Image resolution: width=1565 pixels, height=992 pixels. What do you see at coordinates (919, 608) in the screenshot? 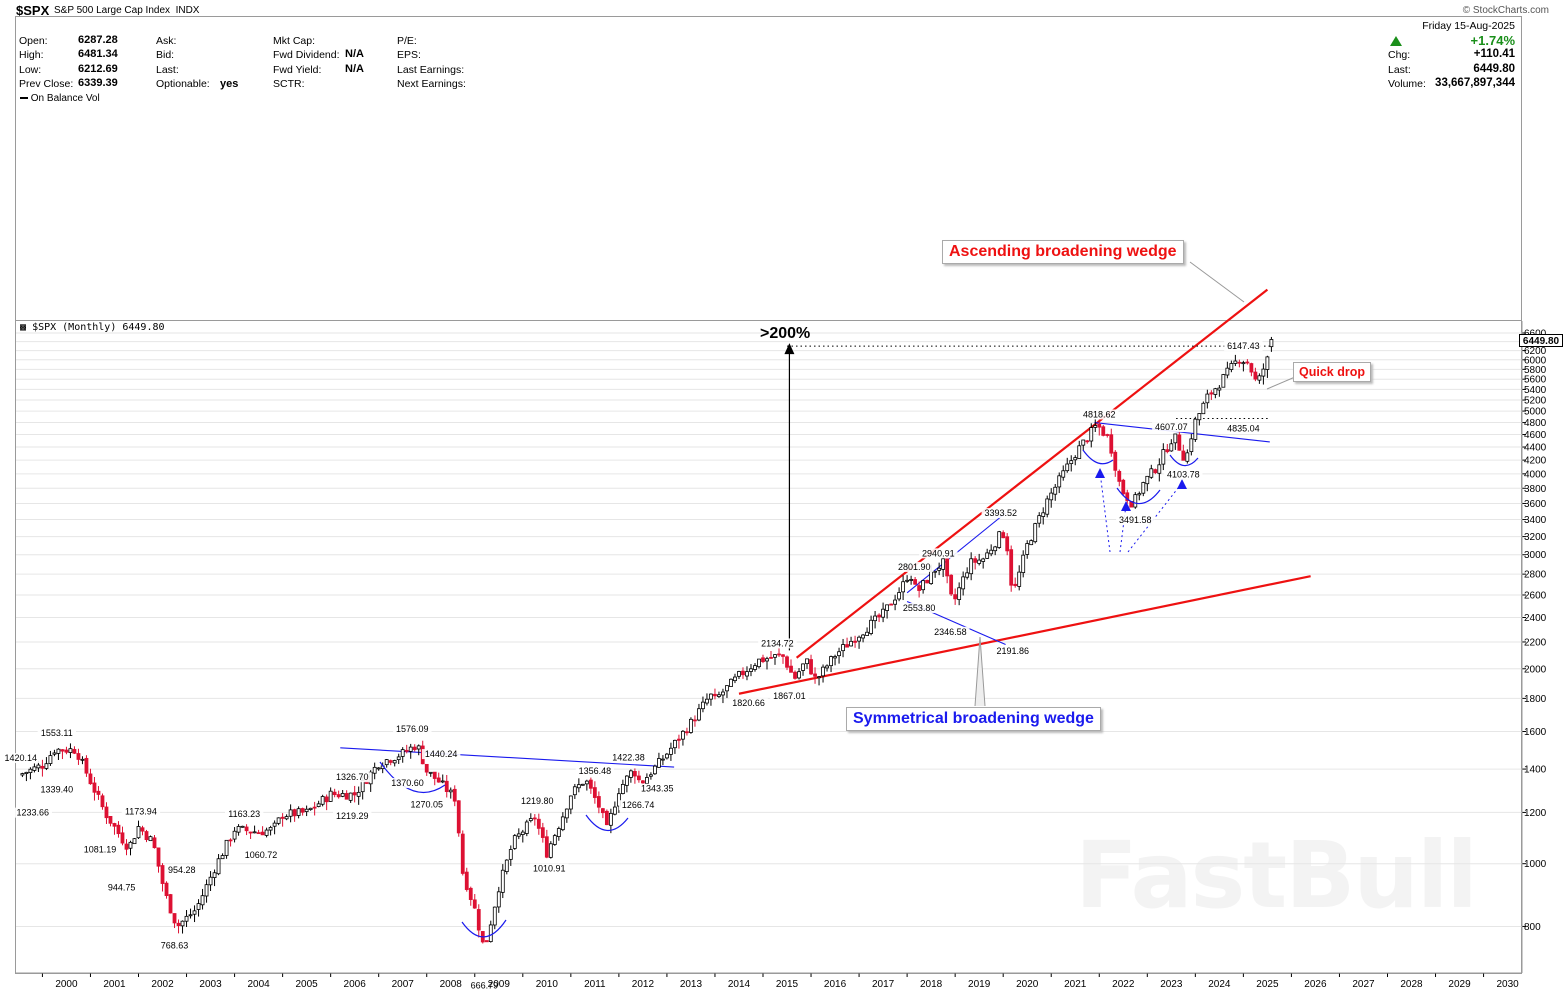
I see `point-label: 2553.80` at bounding box center [919, 608].